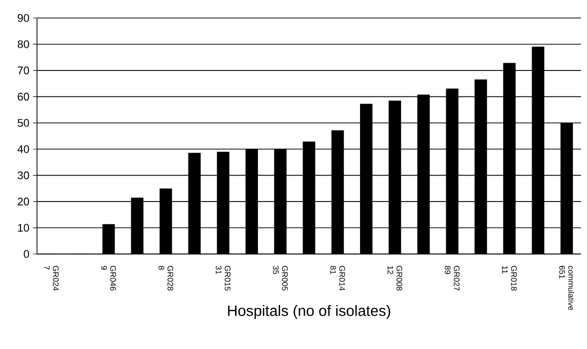 Image resolution: width=587 pixels, height=349 pixels. I want to click on y-tick-label: 60, so click(24, 96).